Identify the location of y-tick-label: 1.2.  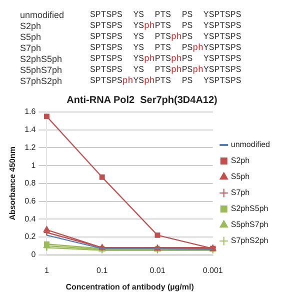
(30, 147).